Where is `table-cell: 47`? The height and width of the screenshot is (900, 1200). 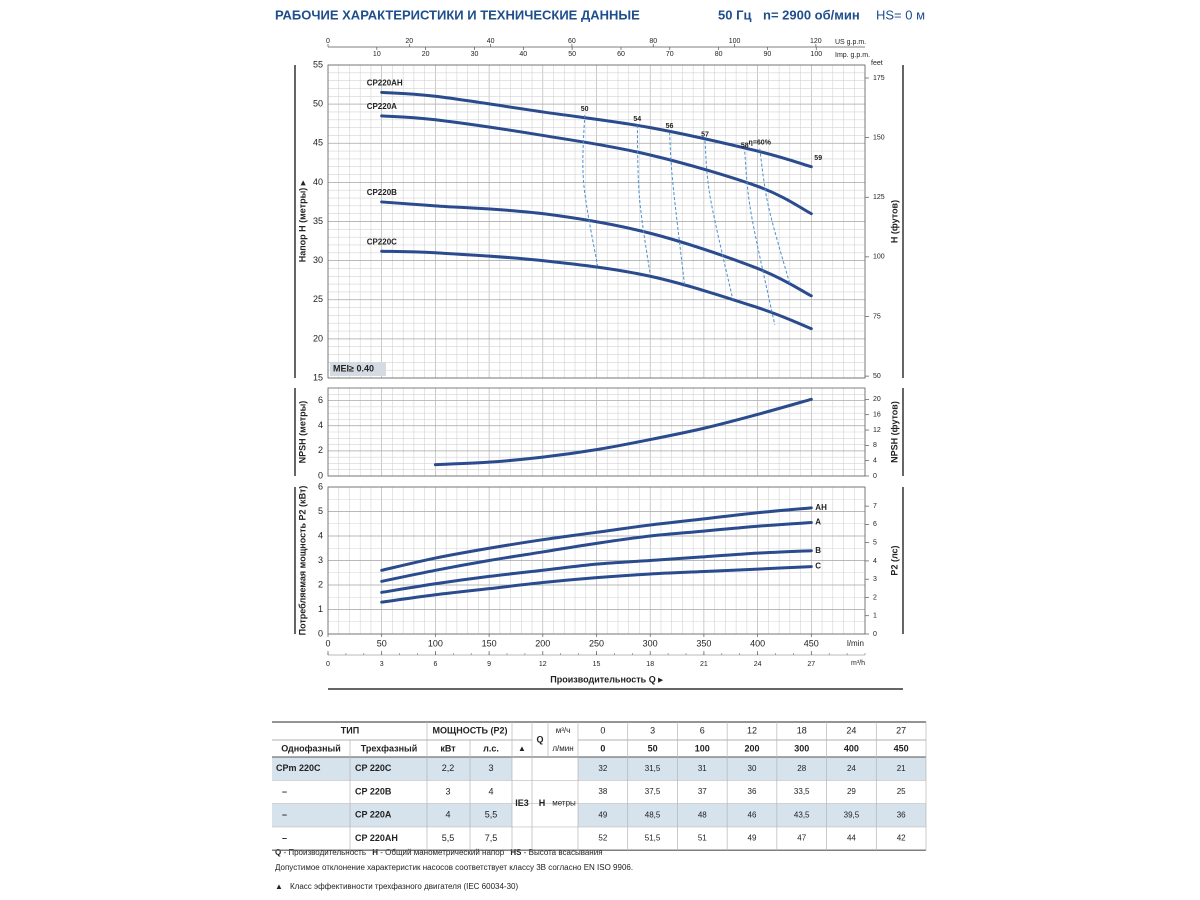
table-cell: 47 is located at coordinates (801, 838).